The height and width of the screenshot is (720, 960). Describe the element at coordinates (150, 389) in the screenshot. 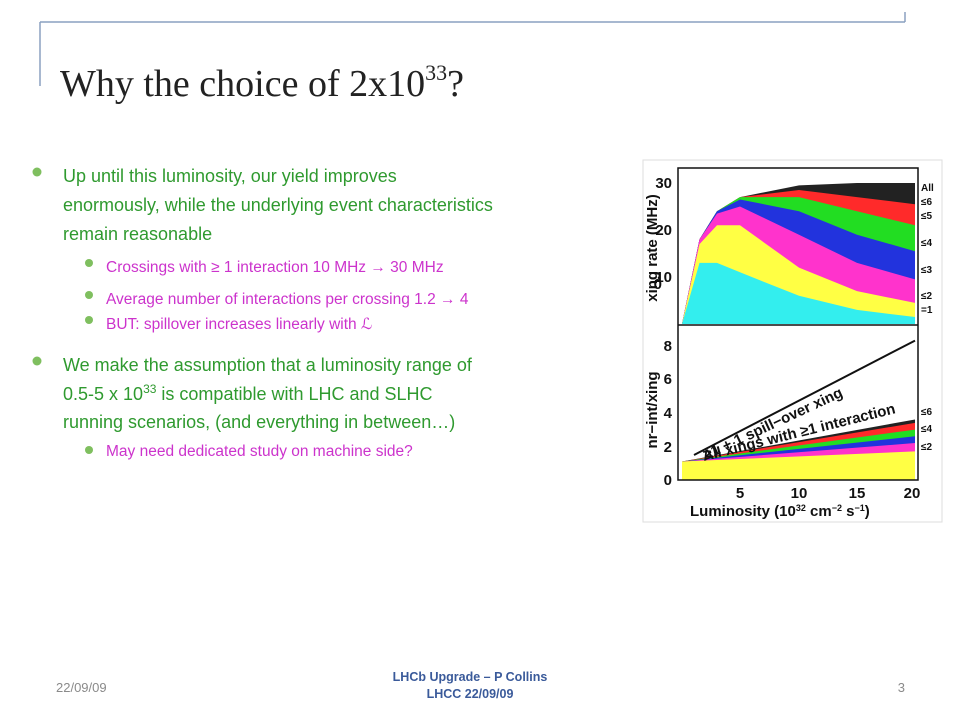

I see `bullet-sup: 33` at that location.